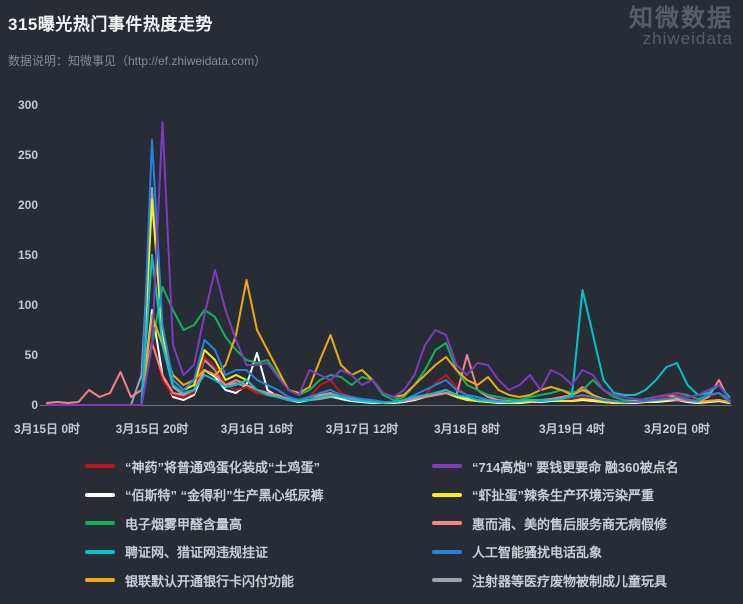 This screenshot has width=743, height=604. I want to click on legend-label: 注射器等医疗废物被制成儿童玩具, so click(570, 581).